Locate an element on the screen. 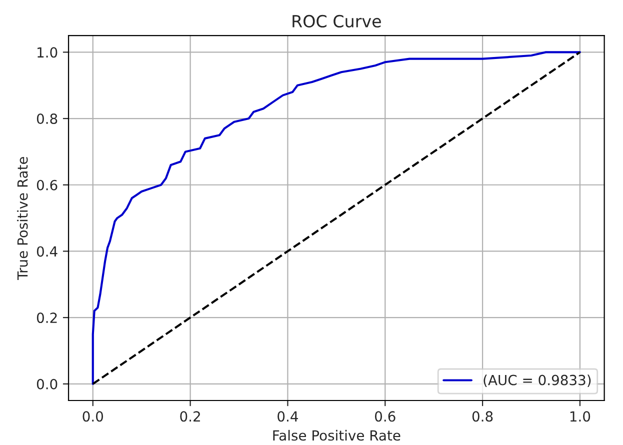 The image size is (623, 445). y-tick-label: 0.2 is located at coordinates (46, 318).